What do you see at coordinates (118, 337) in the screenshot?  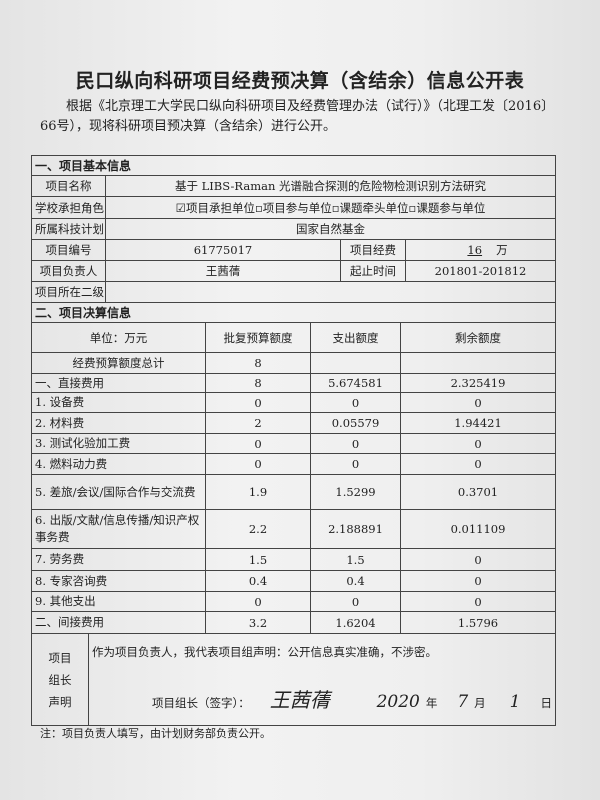 I see `column-header: 单位：万元` at bounding box center [118, 337].